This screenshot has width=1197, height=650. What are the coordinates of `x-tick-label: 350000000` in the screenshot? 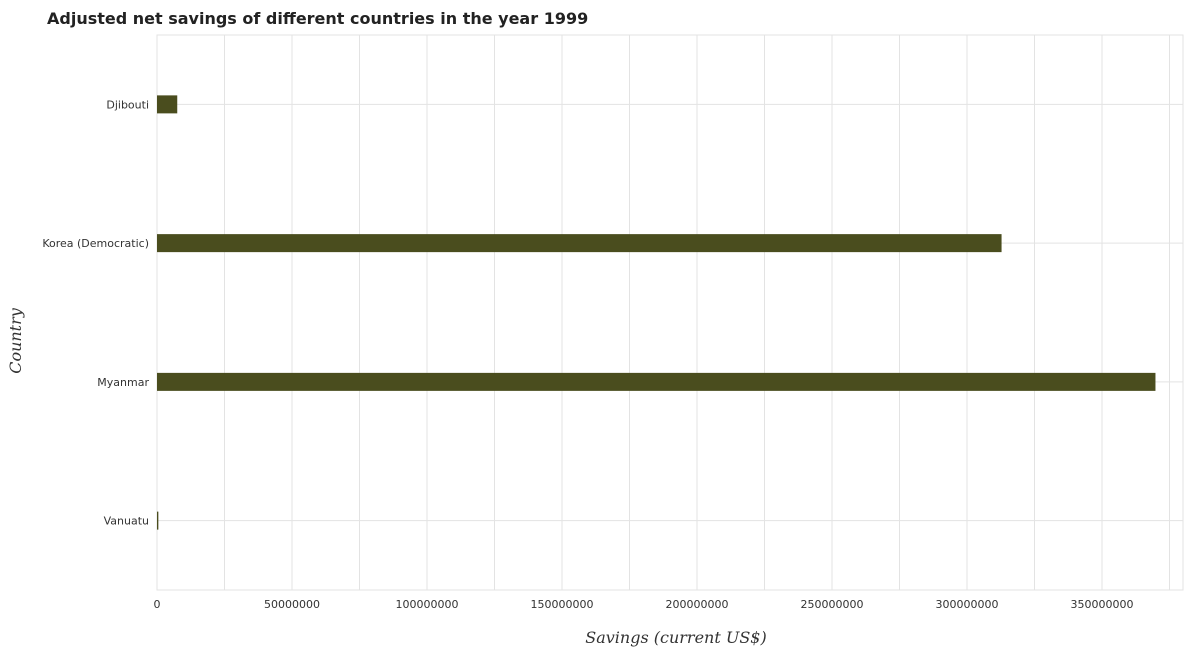 It's located at (1102, 604).